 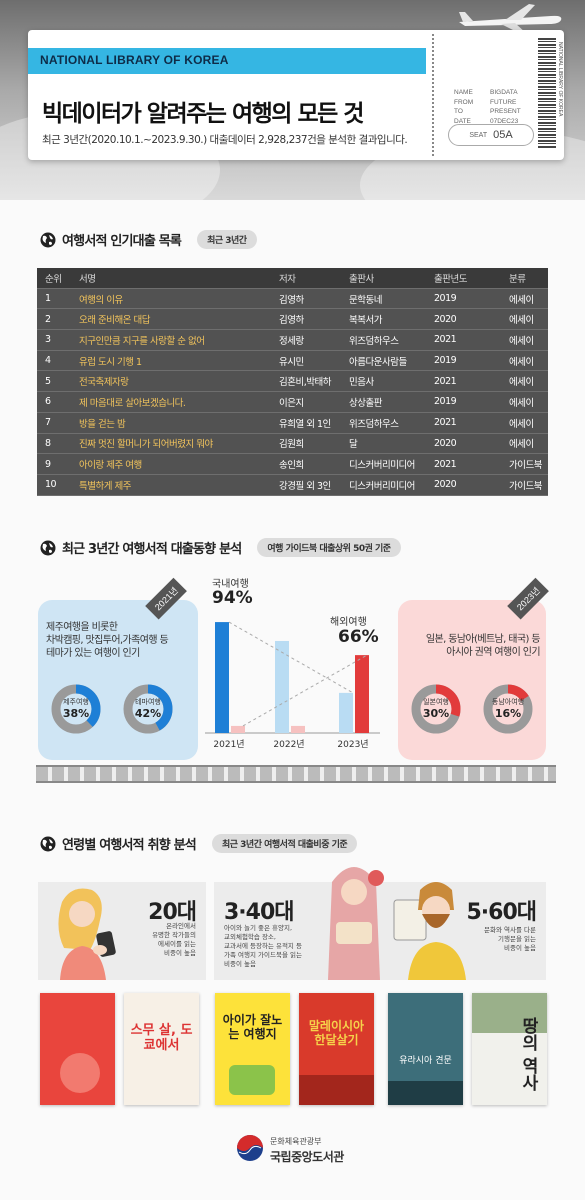 I want to click on stub-value: BIGDATA, so click(x=504, y=92).